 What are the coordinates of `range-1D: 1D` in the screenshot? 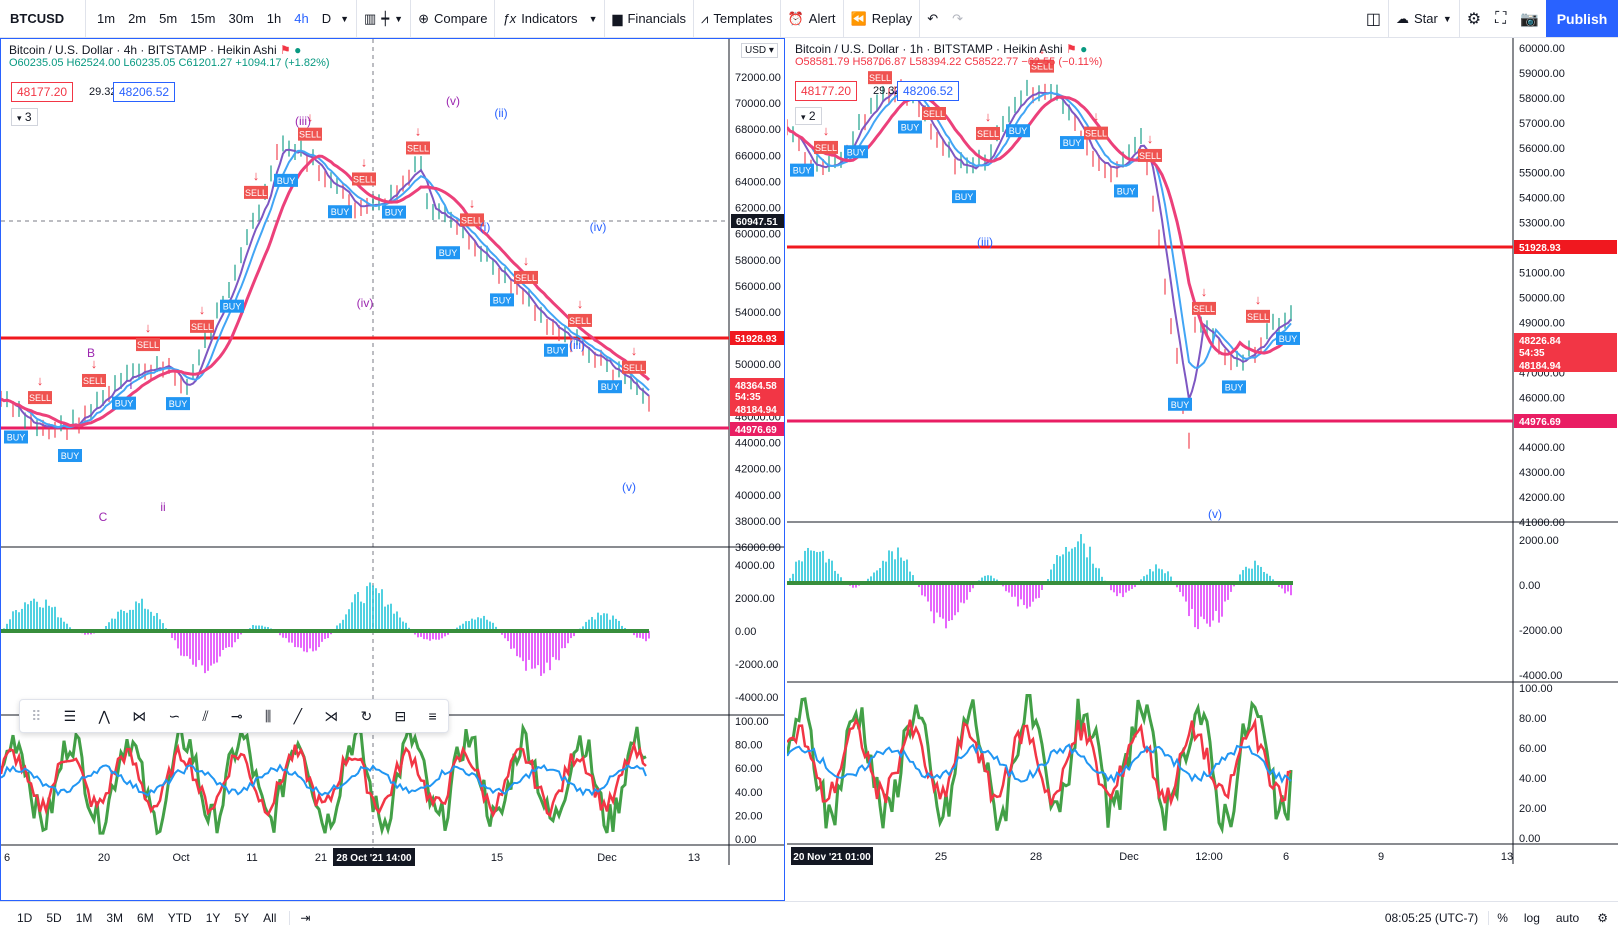 It's located at (25, 917).